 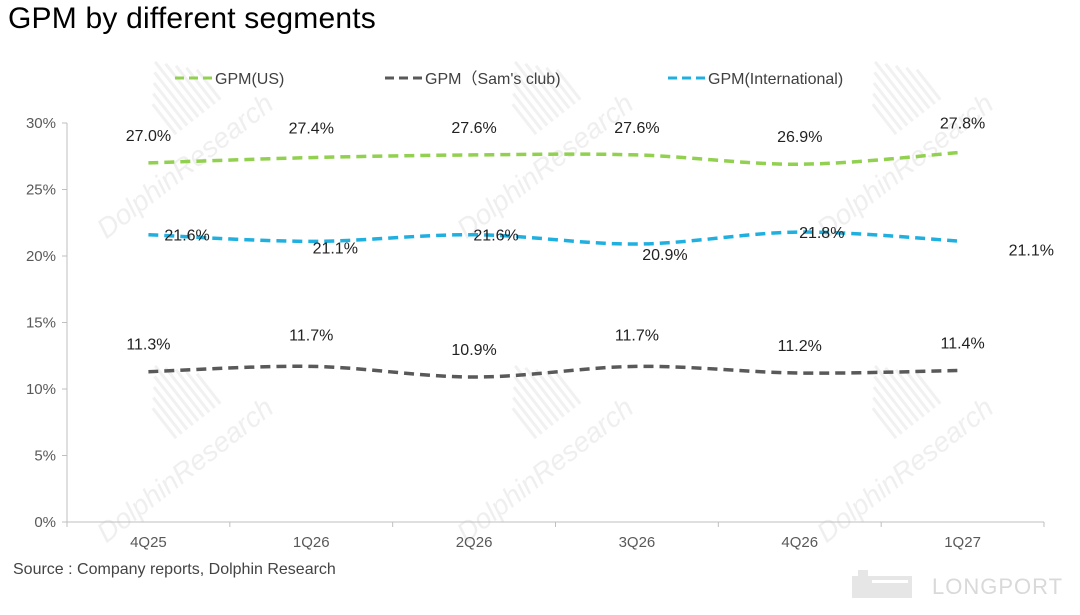 I want to click on data-label: 11.3%, so click(x=148, y=345).